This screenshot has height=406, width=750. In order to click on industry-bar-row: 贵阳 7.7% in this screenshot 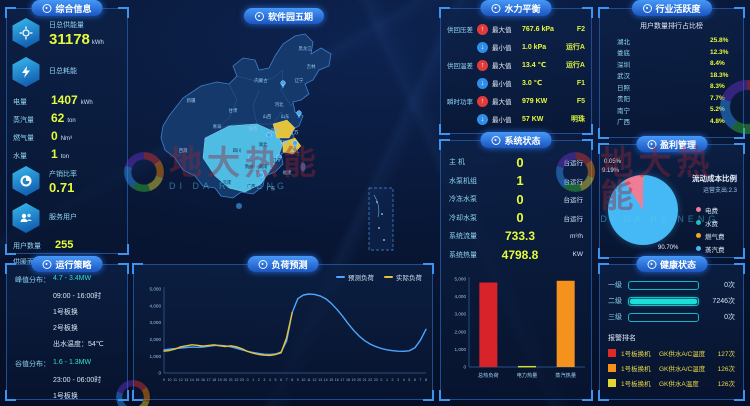, I will do `click(671, 99)`.